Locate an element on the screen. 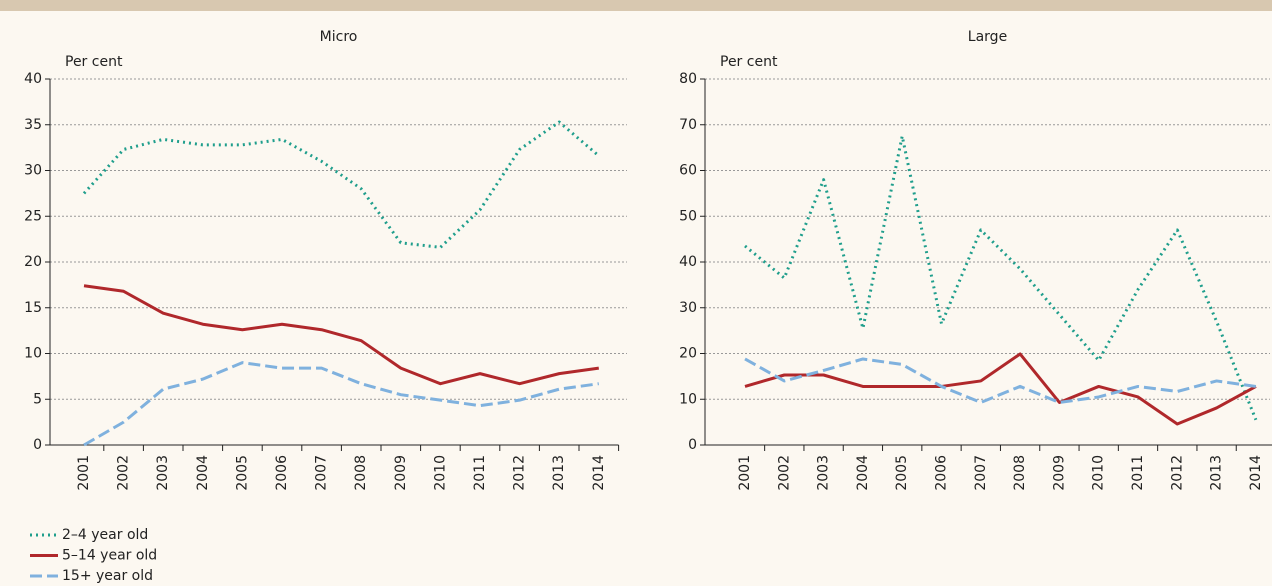 The height and width of the screenshot is (586, 1272). y-tick-label: 35 is located at coordinates (33, 125).